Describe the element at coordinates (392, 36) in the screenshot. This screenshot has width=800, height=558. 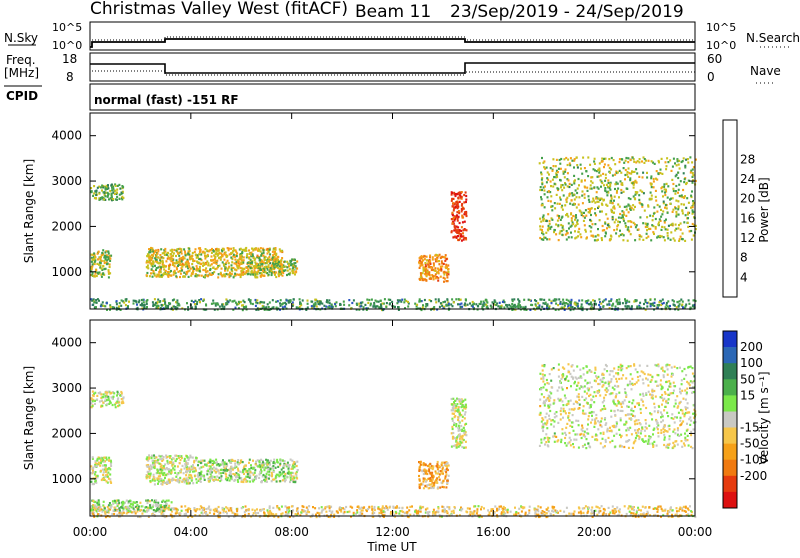
I see `nsky-panel` at that location.